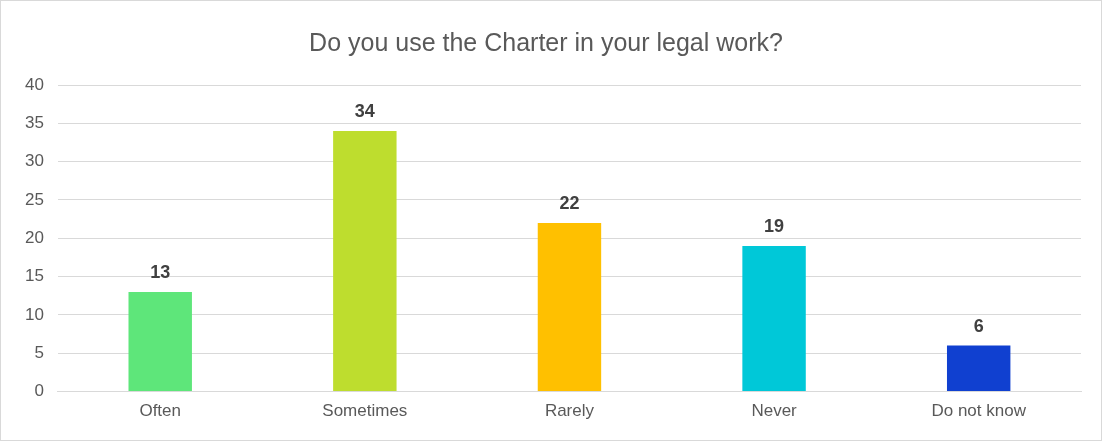  Describe the element at coordinates (364, 110) in the screenshot. I see `data-label: 34` at that location.